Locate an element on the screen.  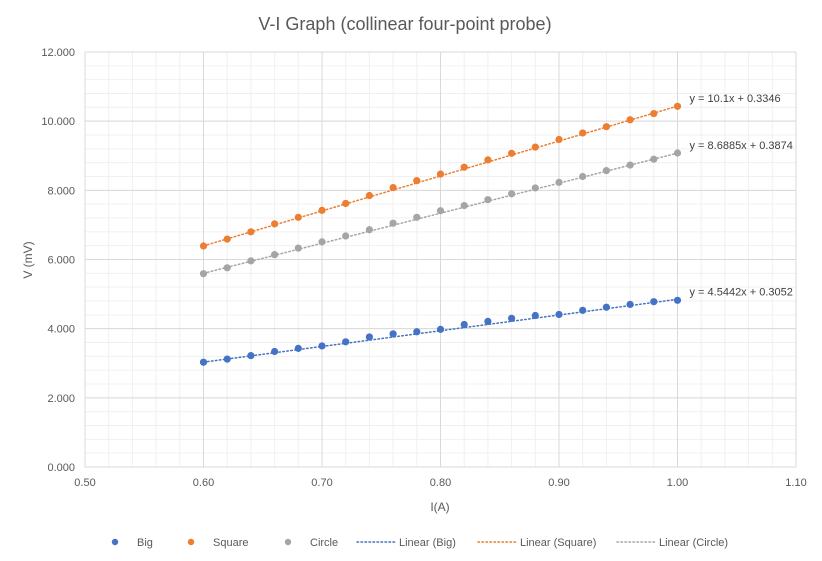
x-tick-label: 1.00 is located at coordinates (677, 483).